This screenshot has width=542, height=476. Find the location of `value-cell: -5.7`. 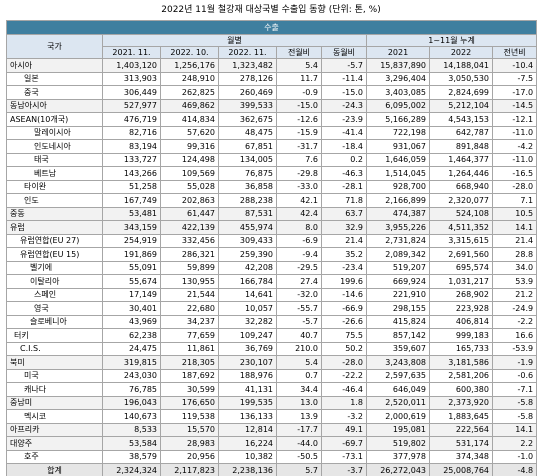

value-cell: -5.7 is located at coordinates (299, 321).